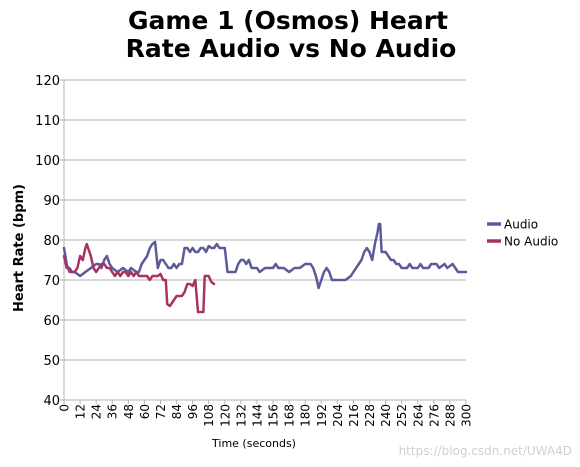 Image resolution: width=580 pixels, height=467 pixels. Describe the element at coordinates (274, 415) in the screenshot. I see `x-tick-label: 156` at that location.